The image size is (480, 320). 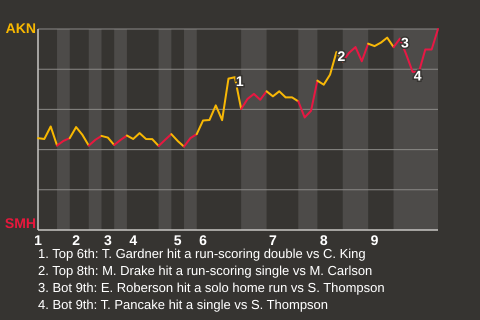 I want to click on x-tick-label: 8, so click(x=324, y=240).